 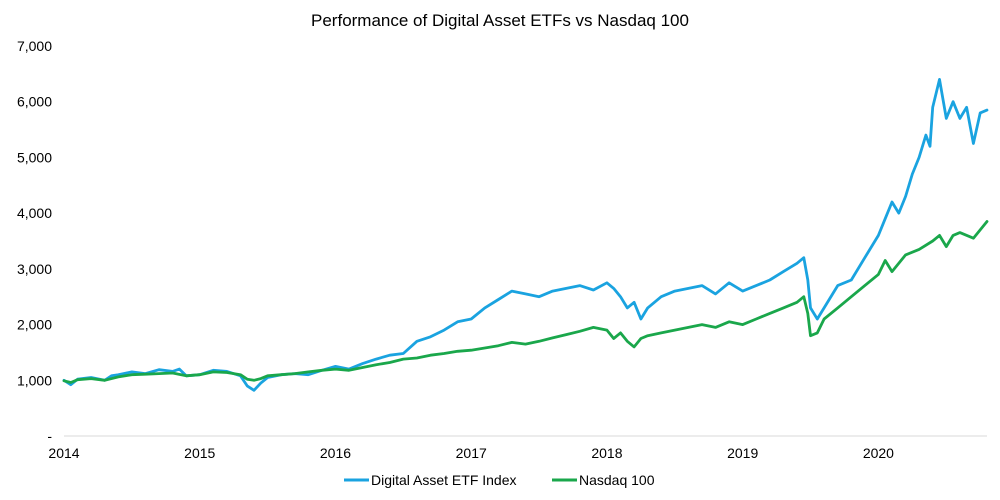 What do you see at coordinates (517, 448) in the screenshot?
I see `x-axis: 2014 2015 2016 2017 2018 2019 2020` at bounding box center [517, 448].